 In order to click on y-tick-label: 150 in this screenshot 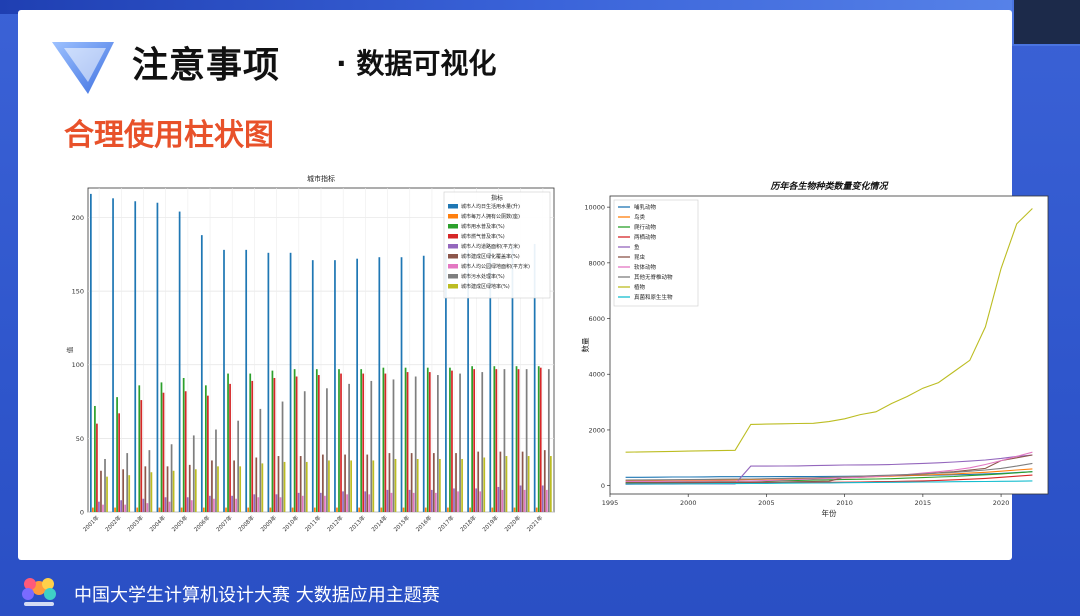, I will do `click(78, 292)`.